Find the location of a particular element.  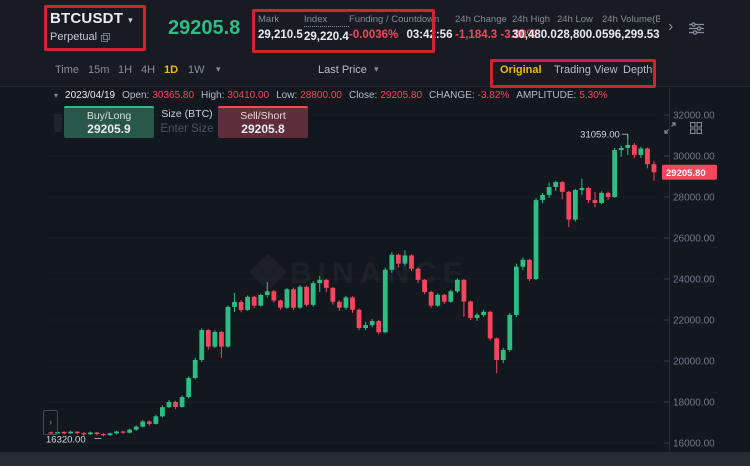

stat-change-label: 24h Change is located at coordinates (481, 19).